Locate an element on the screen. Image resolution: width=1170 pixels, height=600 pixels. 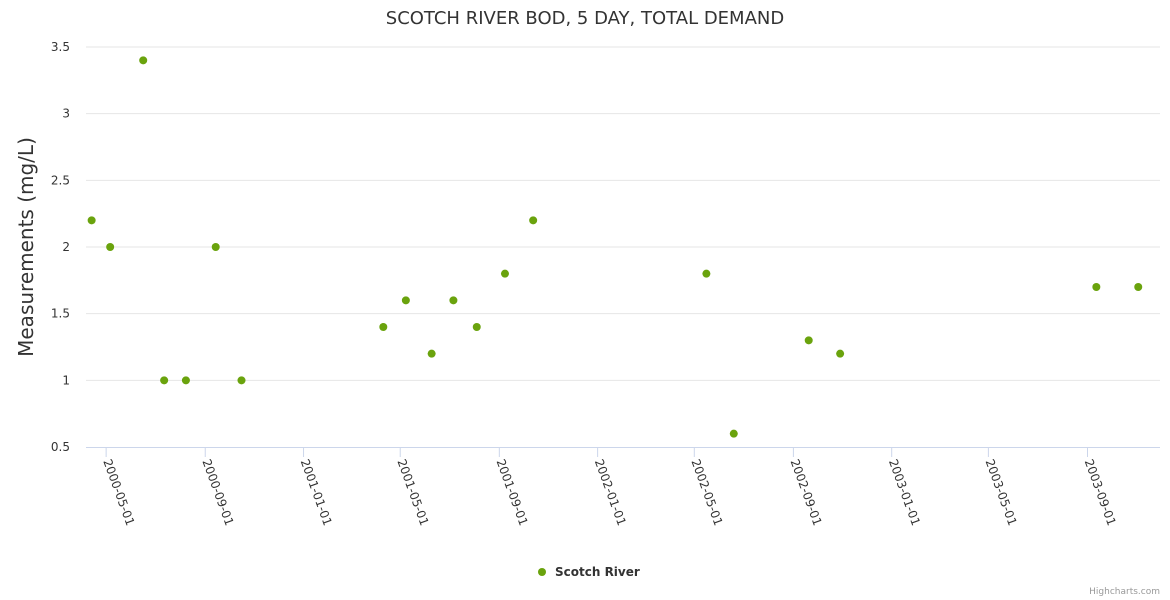
y-tick-label: 2 is located at coordinates (66, 247).